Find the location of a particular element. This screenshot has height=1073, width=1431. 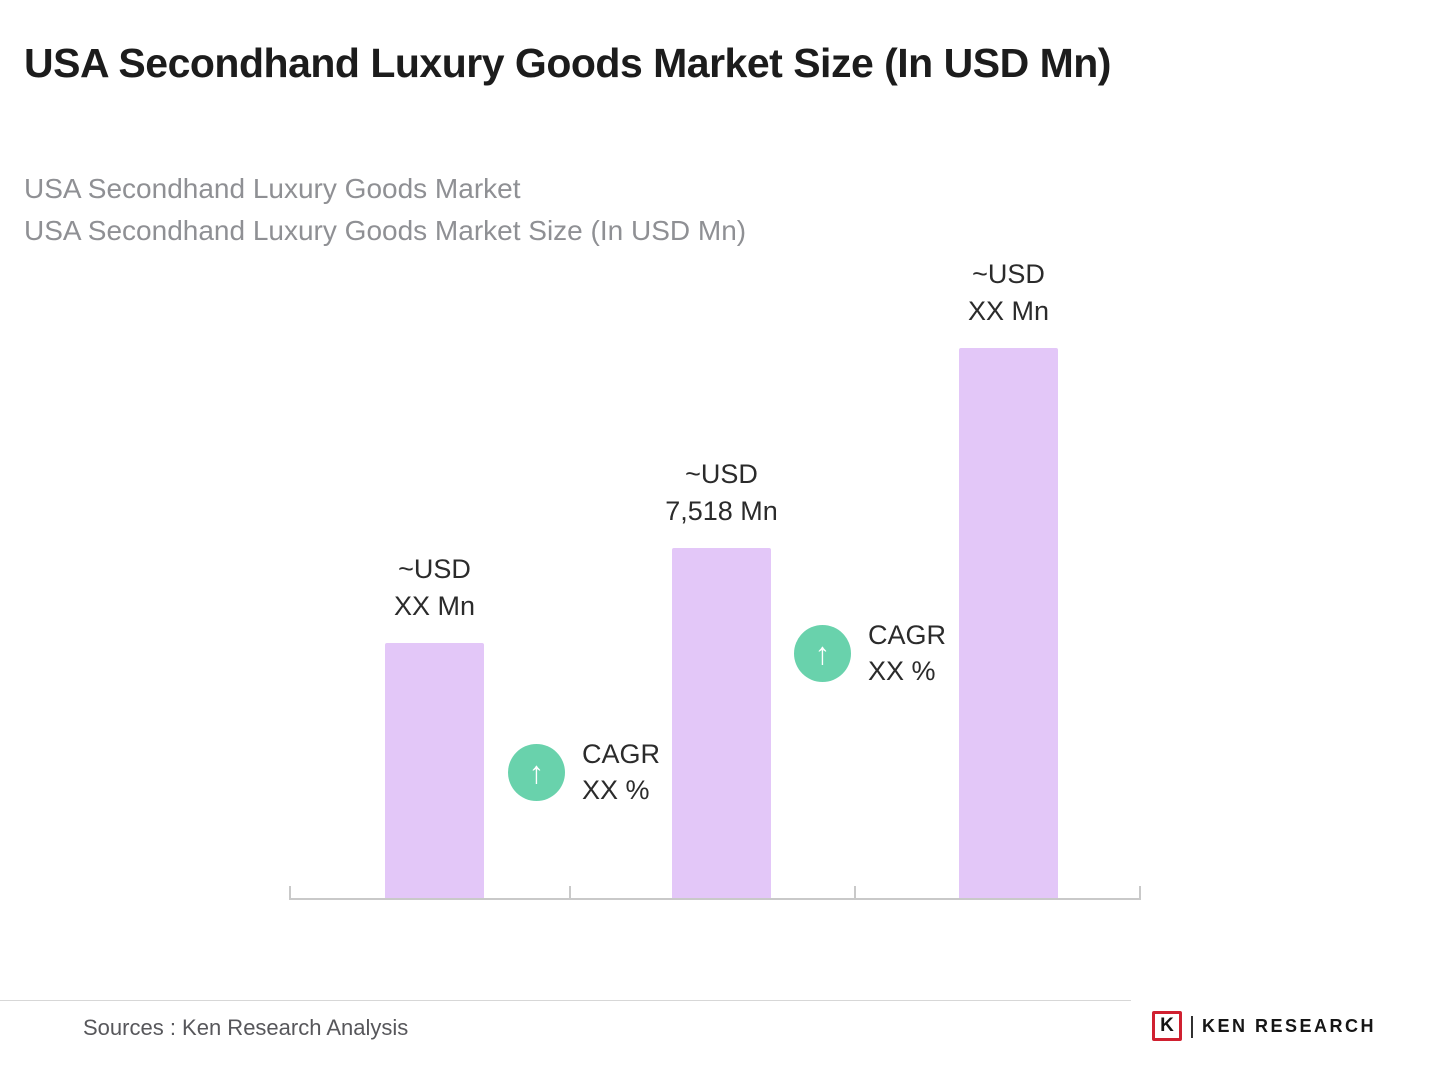

bar-group-3: ~USD XX Mn is located at coordinates (1008, 578).